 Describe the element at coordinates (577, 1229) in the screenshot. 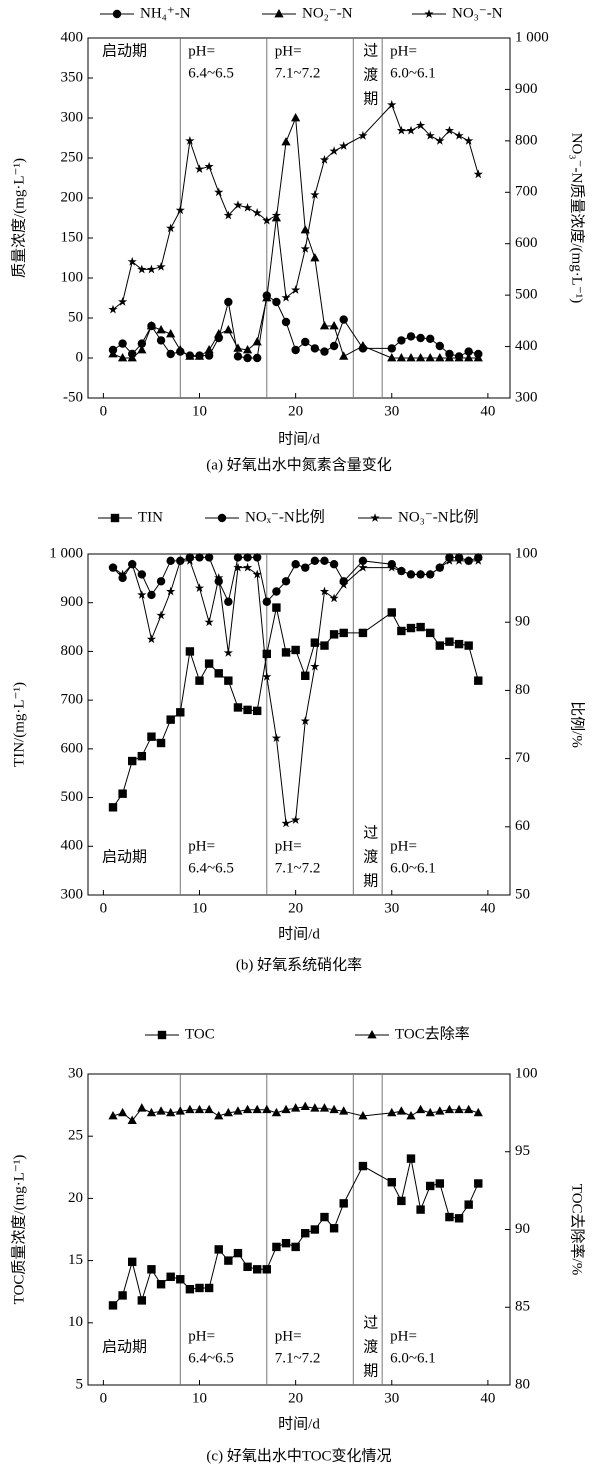

I see `y2-axis-label: TOC去除率/%` at that location.